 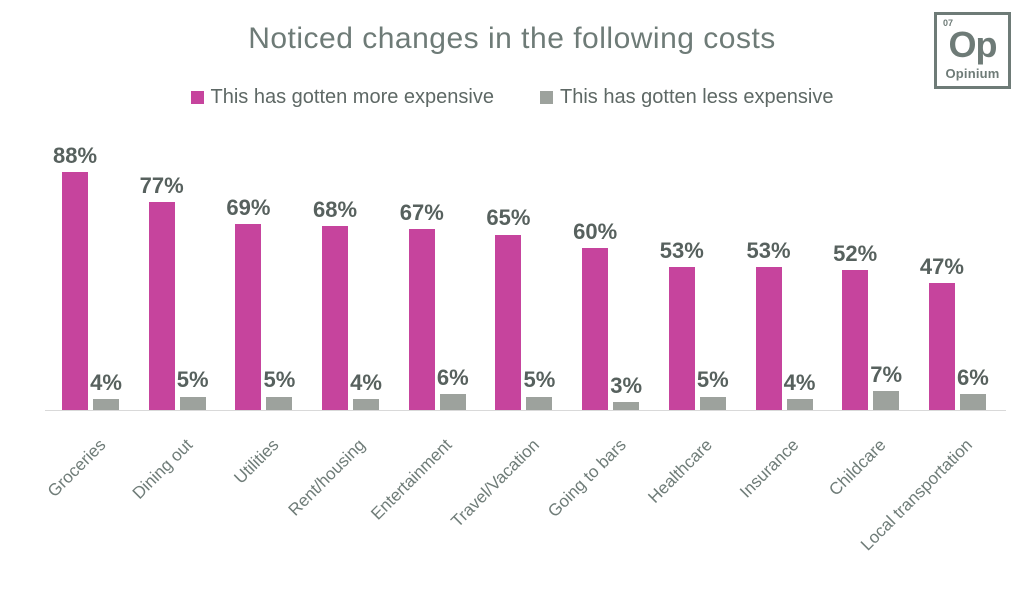 What do you see at coordinates (335, 210) in the screenshot?
I see `bar-value-label: 68%` at bounding box center [335, 210].